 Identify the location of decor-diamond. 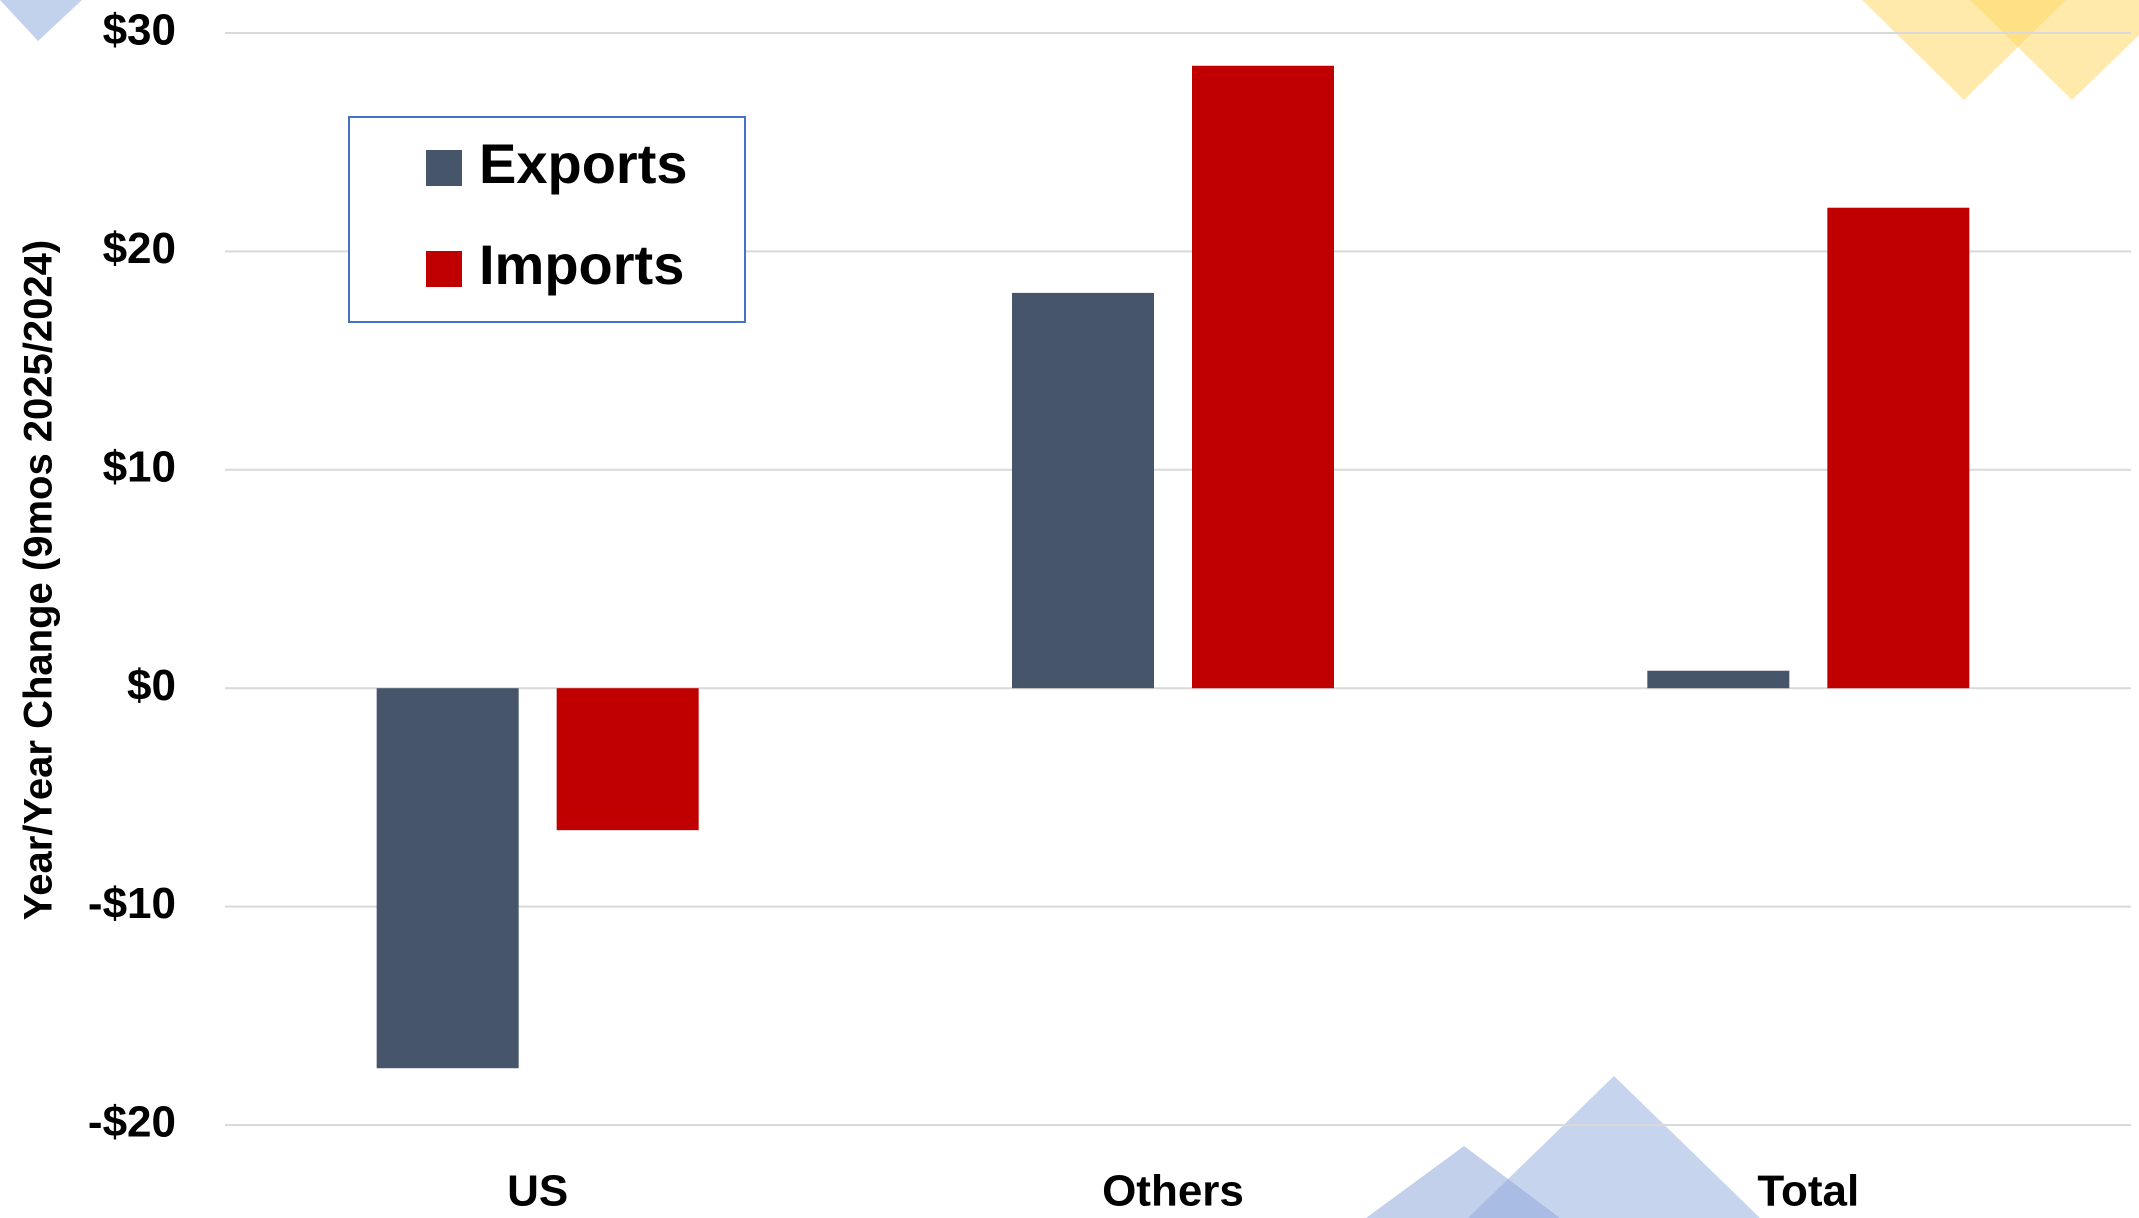
(2054, 50).